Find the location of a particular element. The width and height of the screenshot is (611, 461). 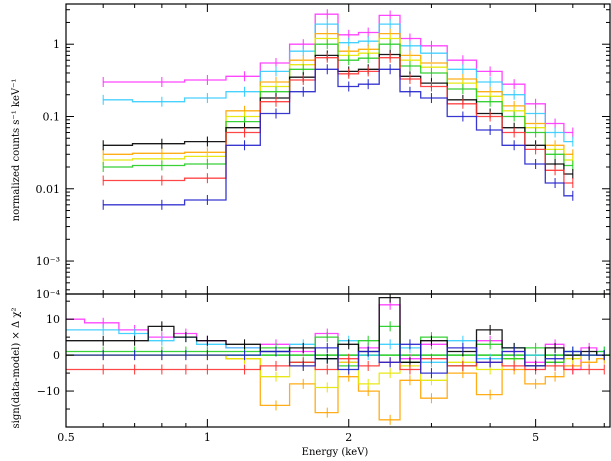

residual-y-axis-label: sign(data-model) × Δ χ² is located at coordinates (16, 368).